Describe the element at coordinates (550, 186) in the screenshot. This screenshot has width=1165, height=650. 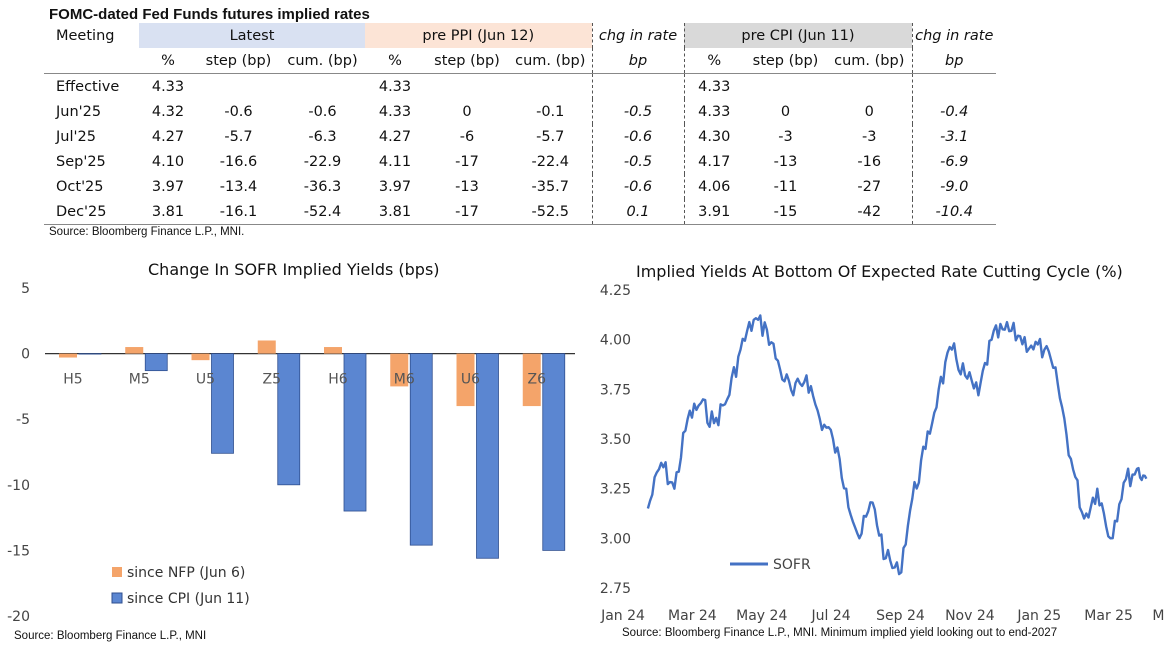
I see `cell-p-cum: -35.7` at that location.